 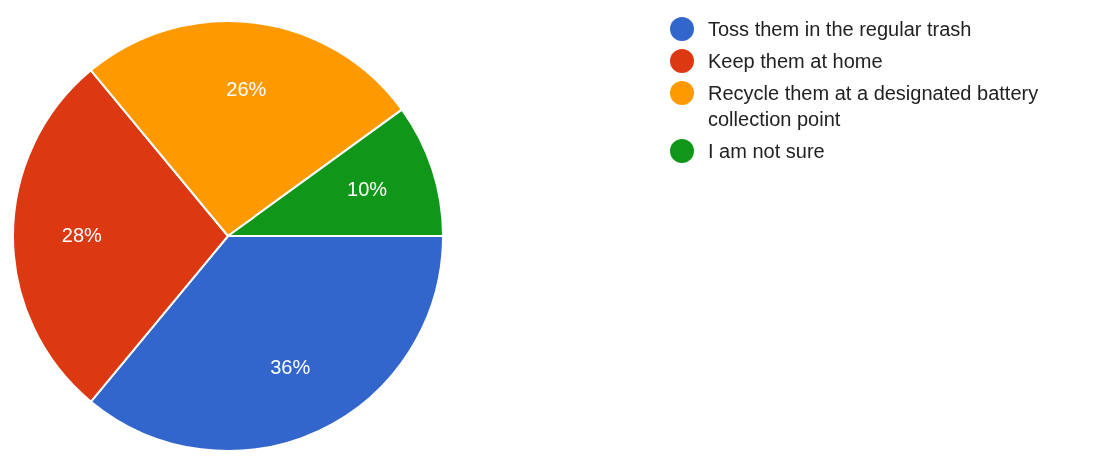 What do you see at coordinates (290, 366) in the screenshot?
I see `data-label: 36%` at bounding box center [290, 366].